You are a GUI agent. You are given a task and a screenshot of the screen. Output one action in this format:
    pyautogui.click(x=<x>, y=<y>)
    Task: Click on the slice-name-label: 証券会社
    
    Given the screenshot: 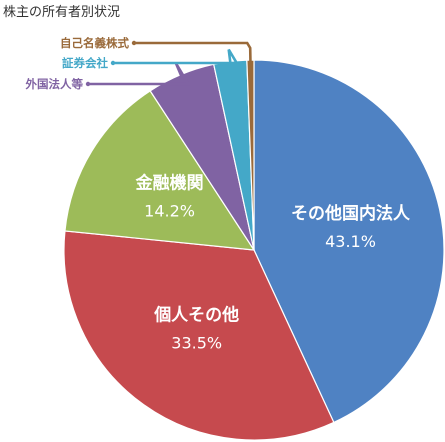 What is the action you would take?
    pyautogui.click(x=85, y=63)
    